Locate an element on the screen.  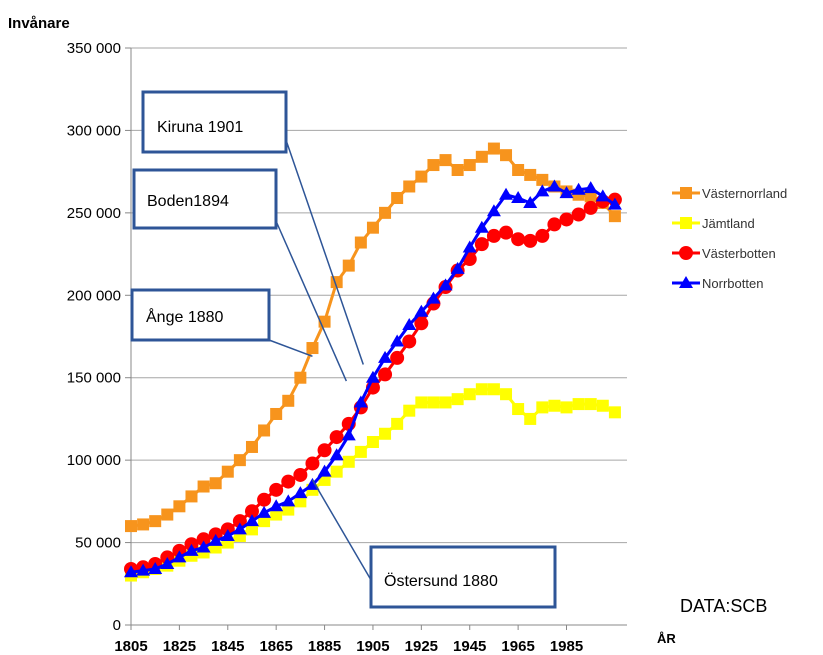
callout-1: Kiruna 1901 is located at coordinates (252, 227).